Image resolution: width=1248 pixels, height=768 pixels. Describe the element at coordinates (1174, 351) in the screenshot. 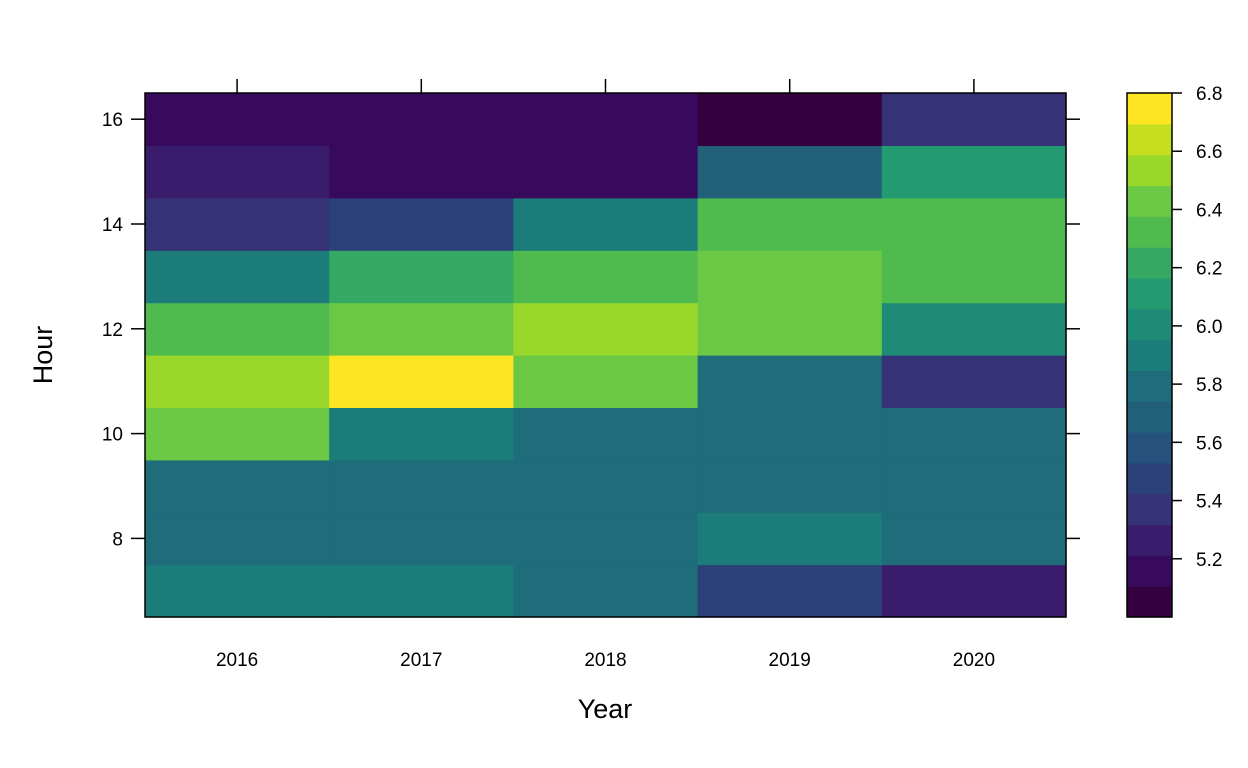

I see `colorbar: 5.2 5.4 5.6 5.8 6.0 6.2 6.4 6.6 6.8` at that location.